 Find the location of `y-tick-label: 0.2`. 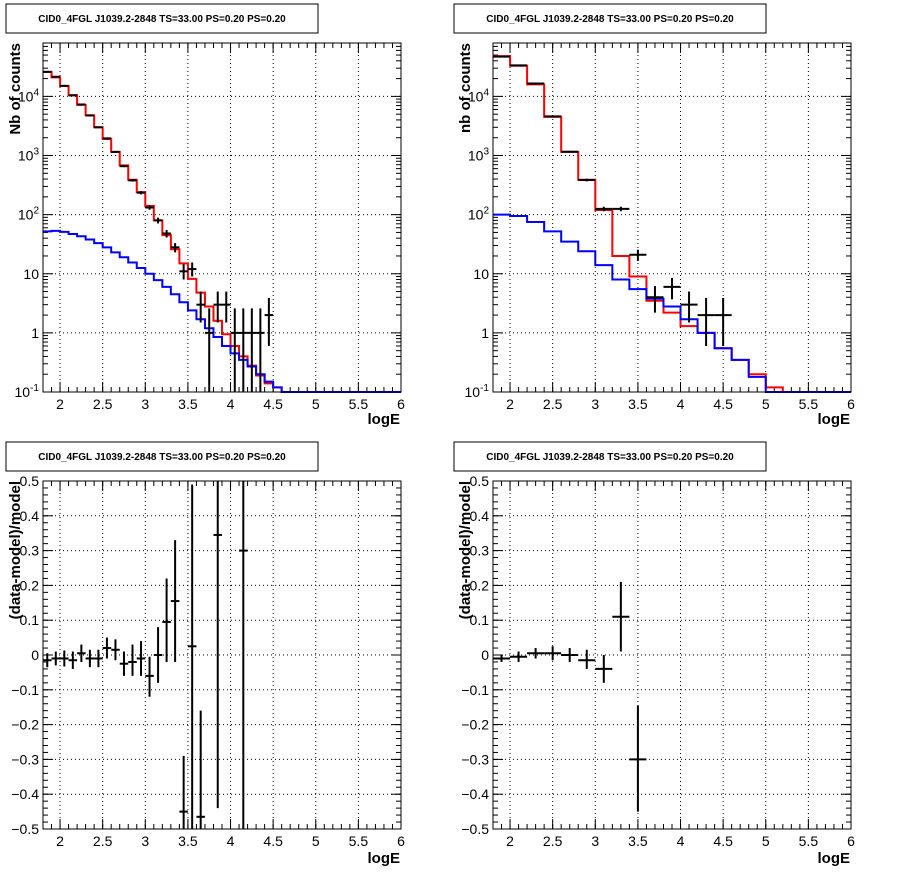

y-tick-label: 0.2 is located at coordinates (30, 585).